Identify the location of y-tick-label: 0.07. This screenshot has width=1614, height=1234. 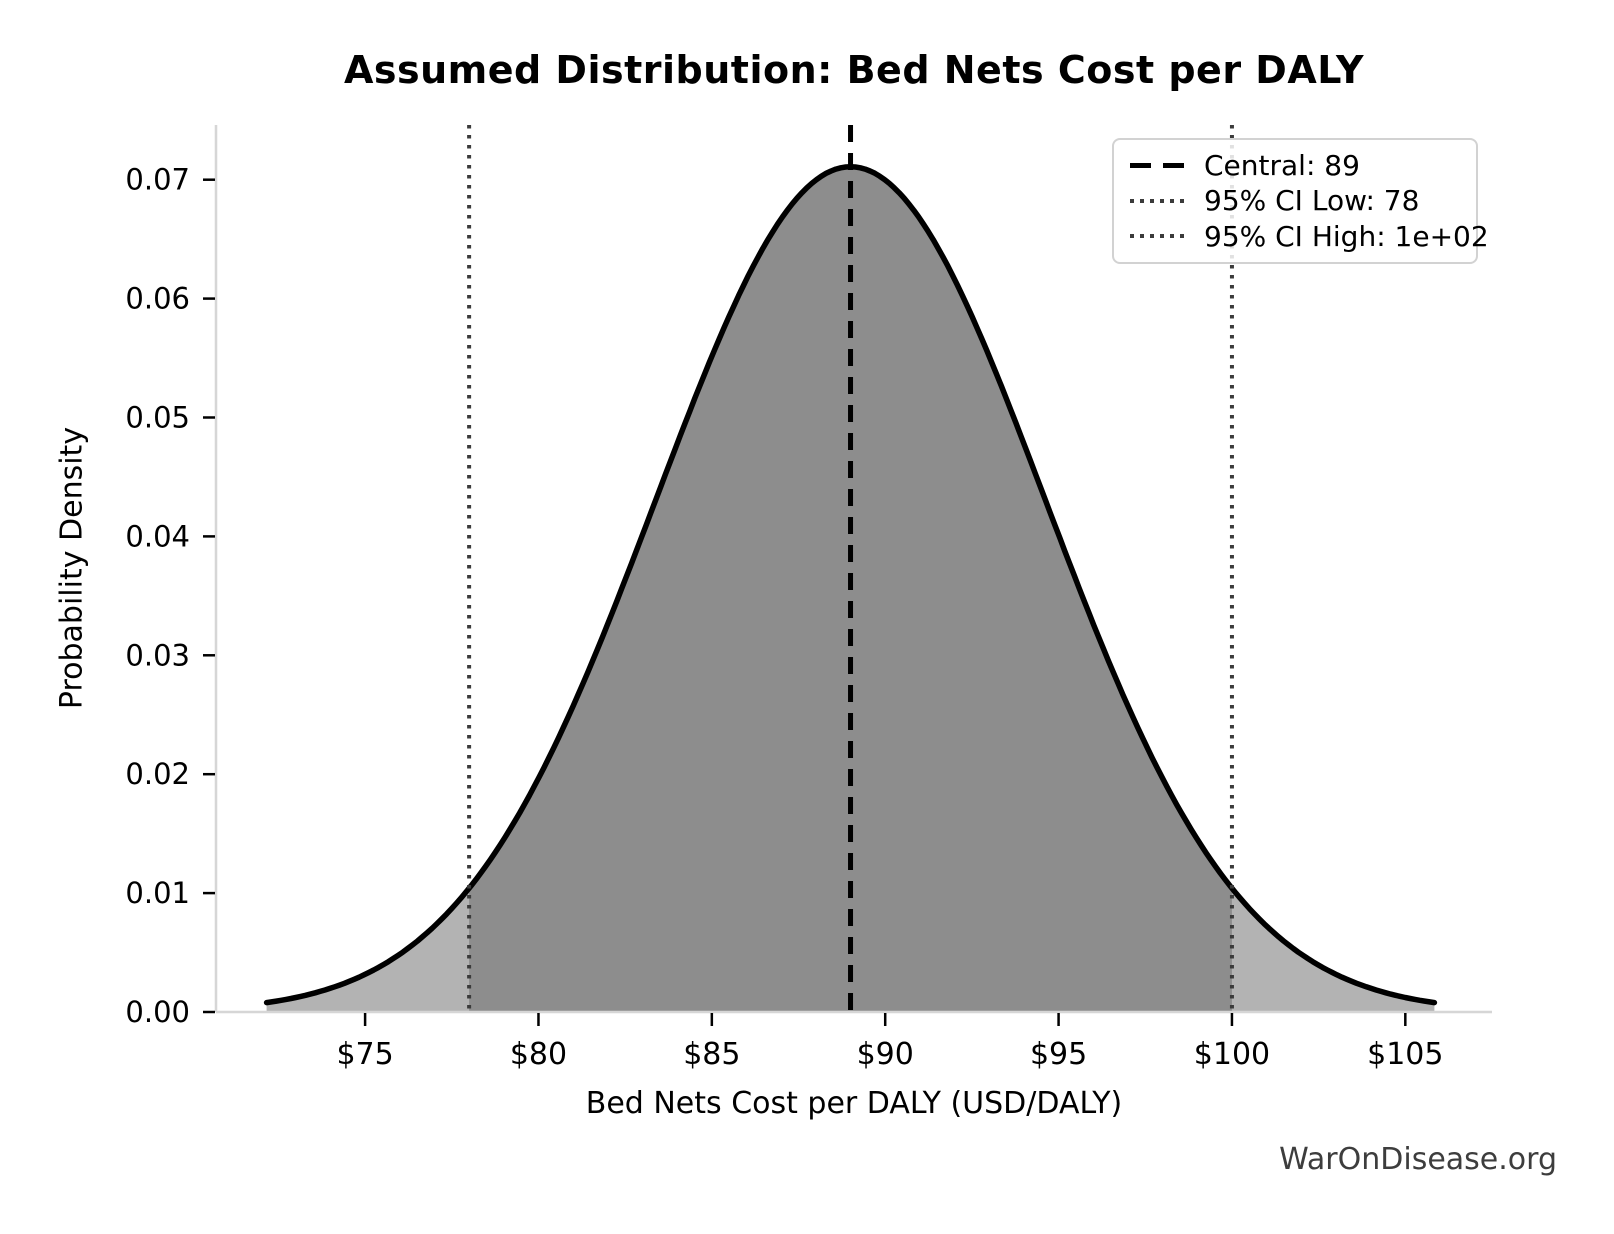
(157, 180).